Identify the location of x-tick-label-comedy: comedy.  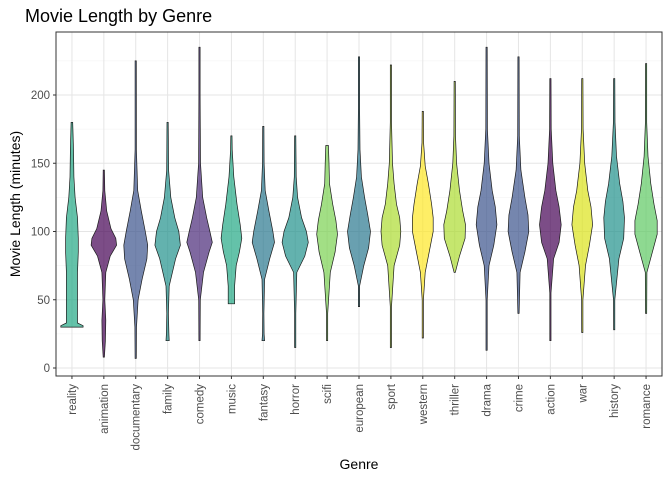
(201, 404).